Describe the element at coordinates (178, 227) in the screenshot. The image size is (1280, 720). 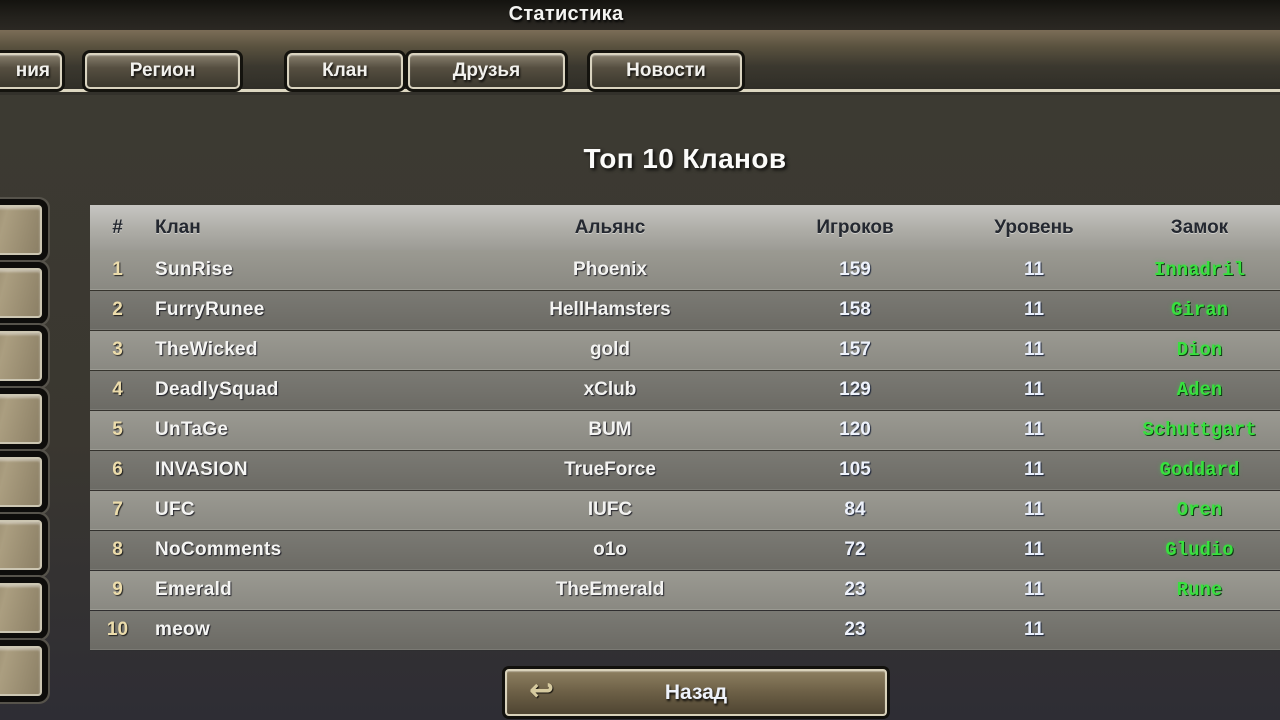
I see `column-header-clan: Клан` at that location.